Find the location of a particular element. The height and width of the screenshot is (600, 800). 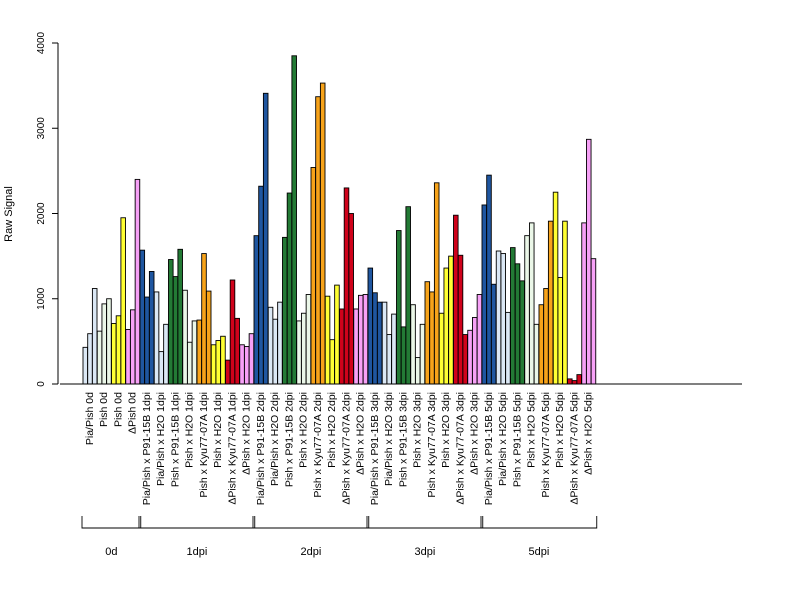

x-tick-label: Pish x H2O 2dpi is located at coordinates (332, 430).